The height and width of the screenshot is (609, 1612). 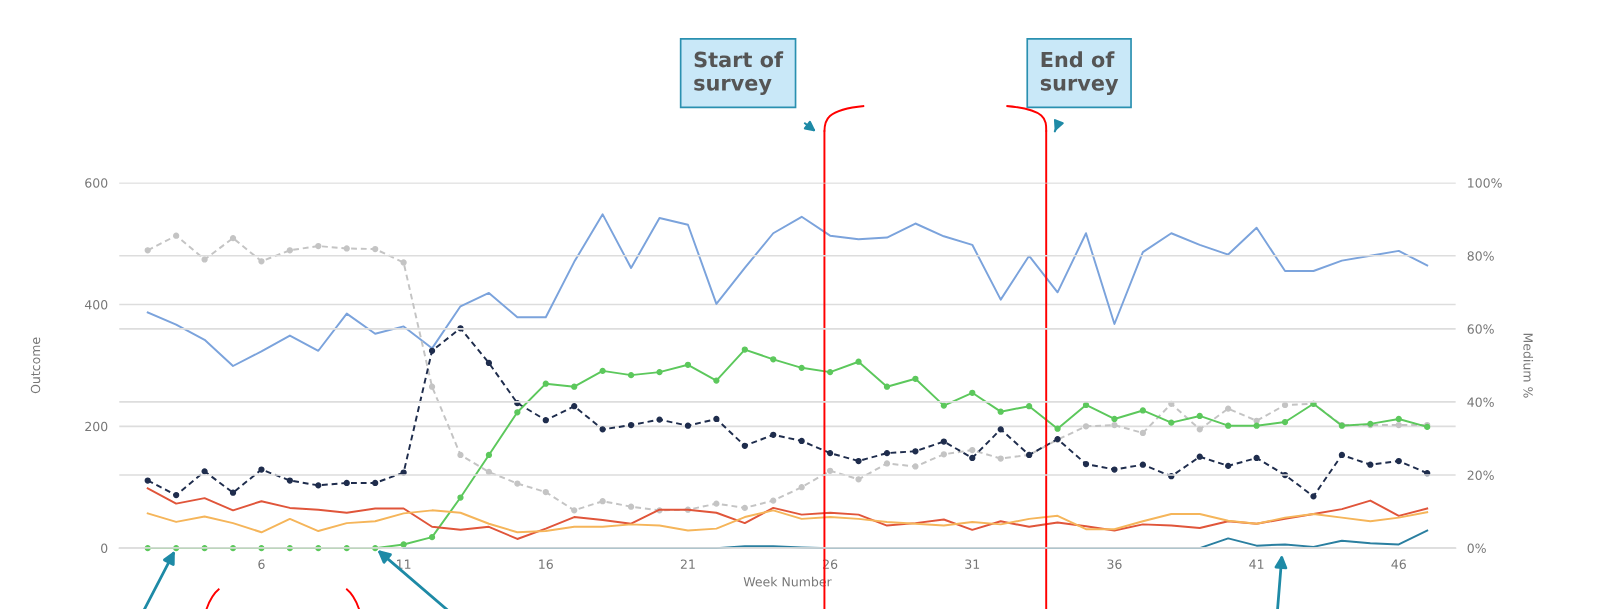 What do you see at coordinates (1476, 548) in the screenshot?
I see `y2-tick-label: 0%` at bounding box center [1476, 548].